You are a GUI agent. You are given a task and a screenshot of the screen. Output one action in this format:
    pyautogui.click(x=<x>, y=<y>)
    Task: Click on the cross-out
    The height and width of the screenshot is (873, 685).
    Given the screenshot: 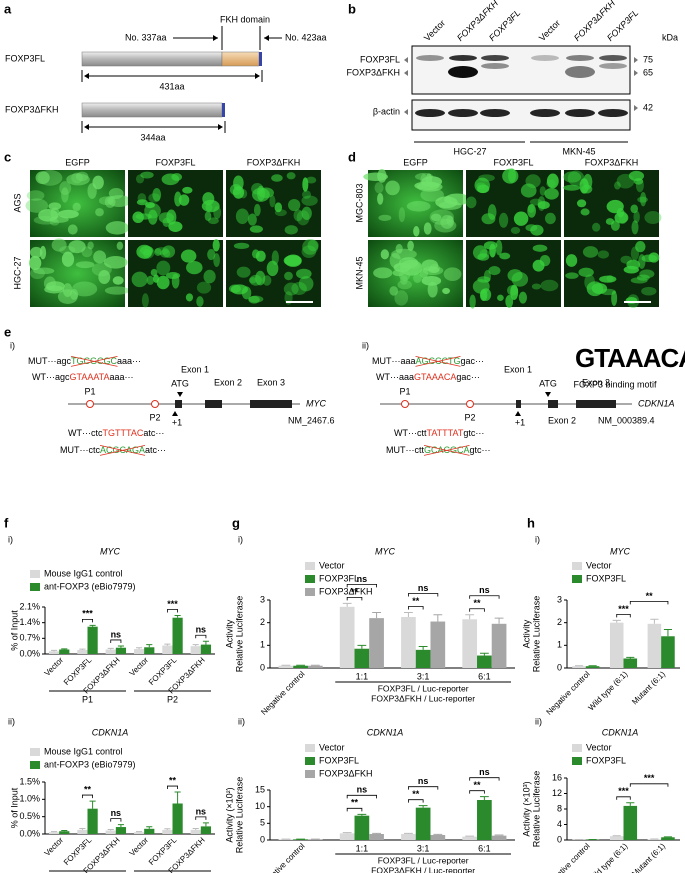 What is the action you would take?
    pyautogui.click(x=438, y=361)
    